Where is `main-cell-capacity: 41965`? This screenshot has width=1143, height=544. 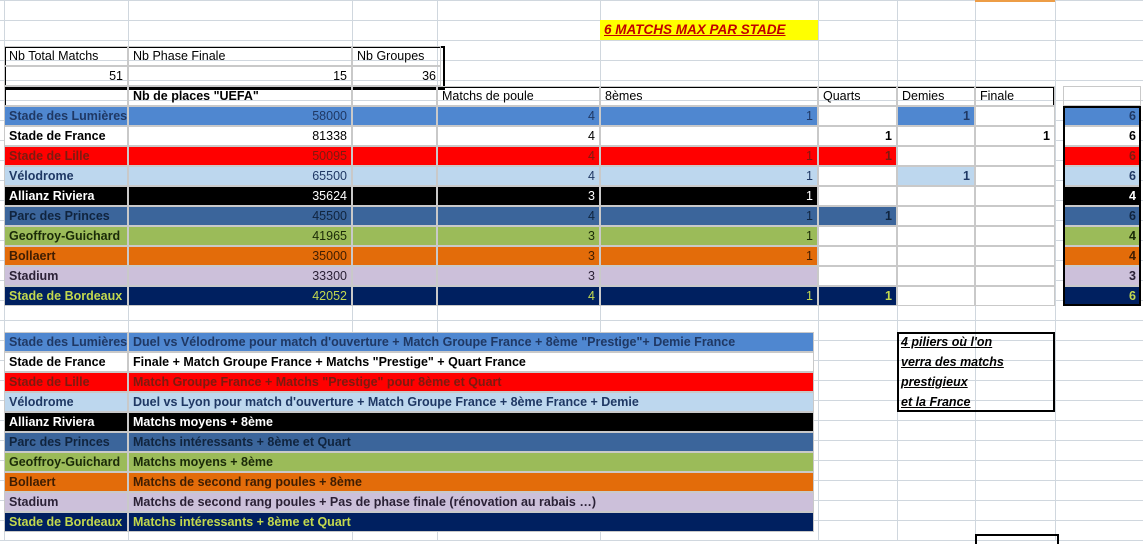
main-cell-capacity: 41965 is located at coordinates (240, 236).